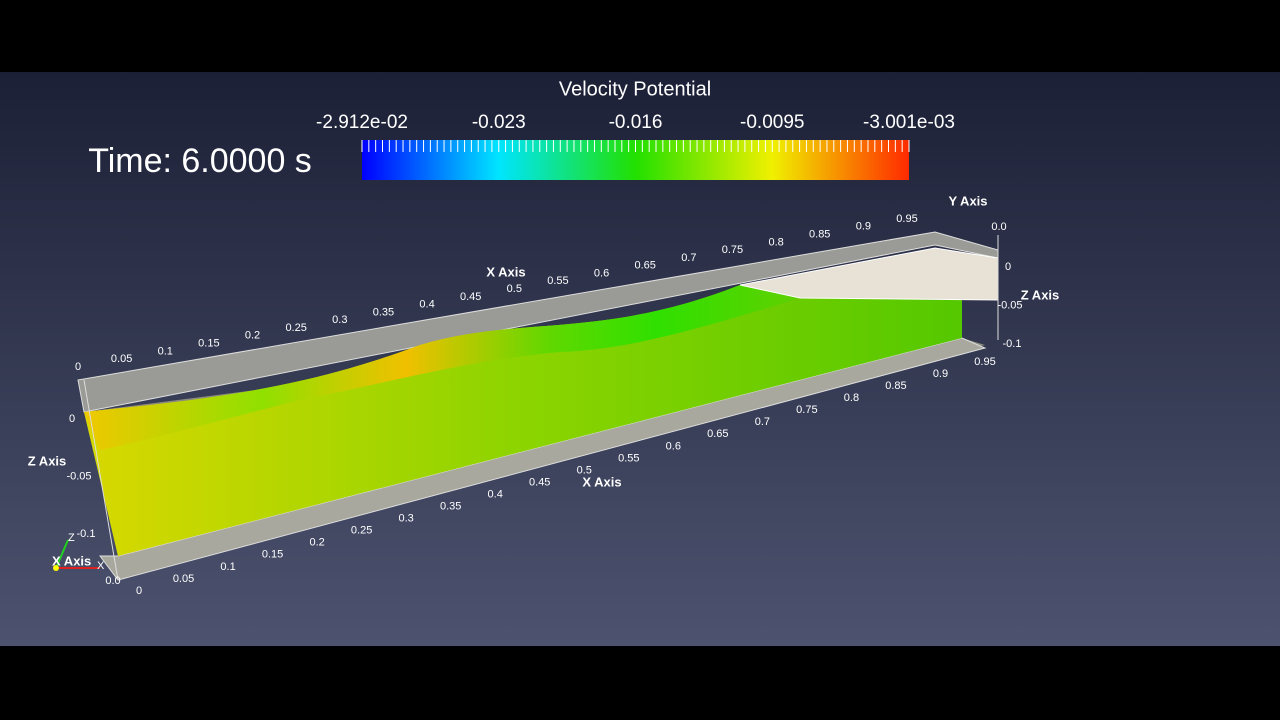 The image size is (1280, 720). I want to click on orient-origin, so click(56, 568).